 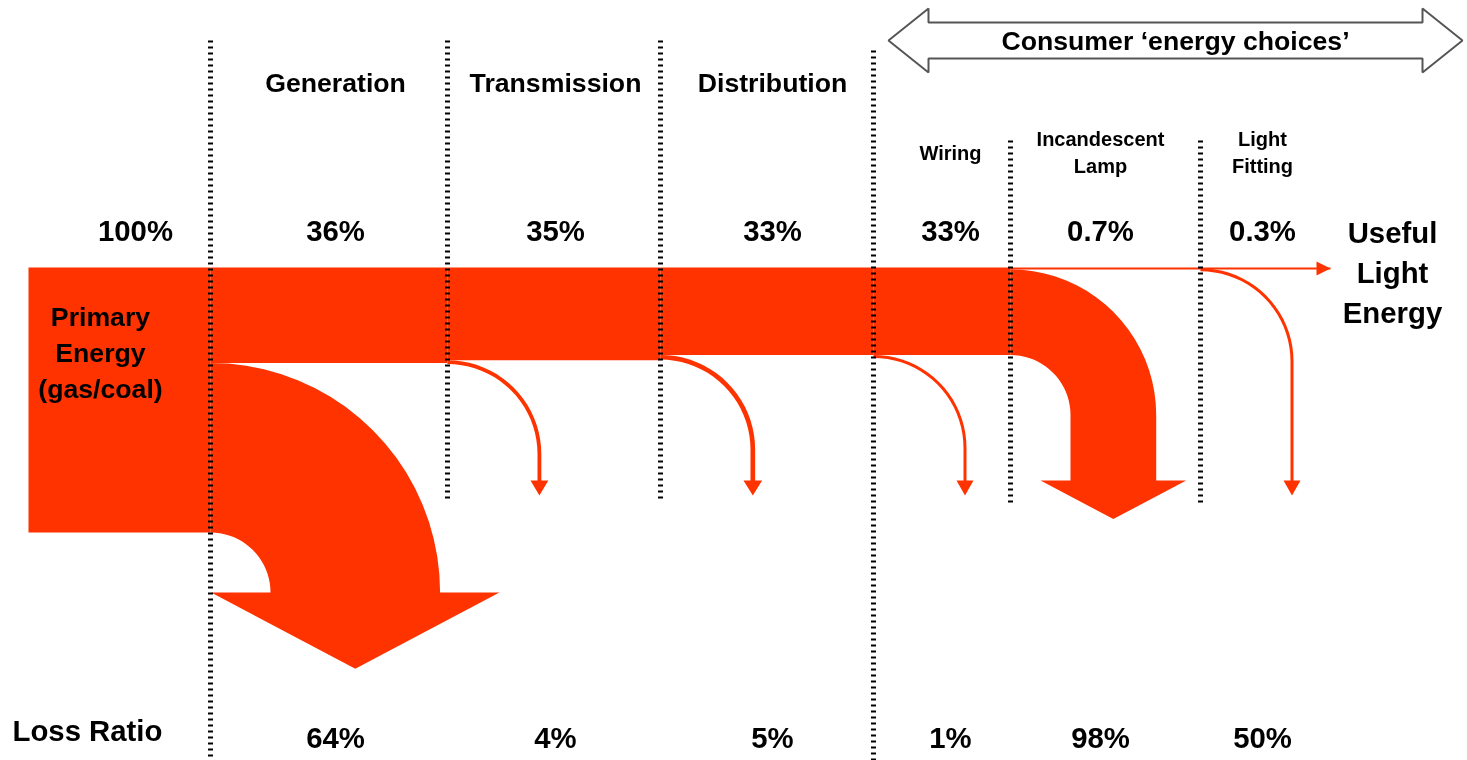 What do you see at coordinates (1100, 152) in the screenshot?
I see `category-label: Incandescent Lamp` at bounding box center [1100, 152].